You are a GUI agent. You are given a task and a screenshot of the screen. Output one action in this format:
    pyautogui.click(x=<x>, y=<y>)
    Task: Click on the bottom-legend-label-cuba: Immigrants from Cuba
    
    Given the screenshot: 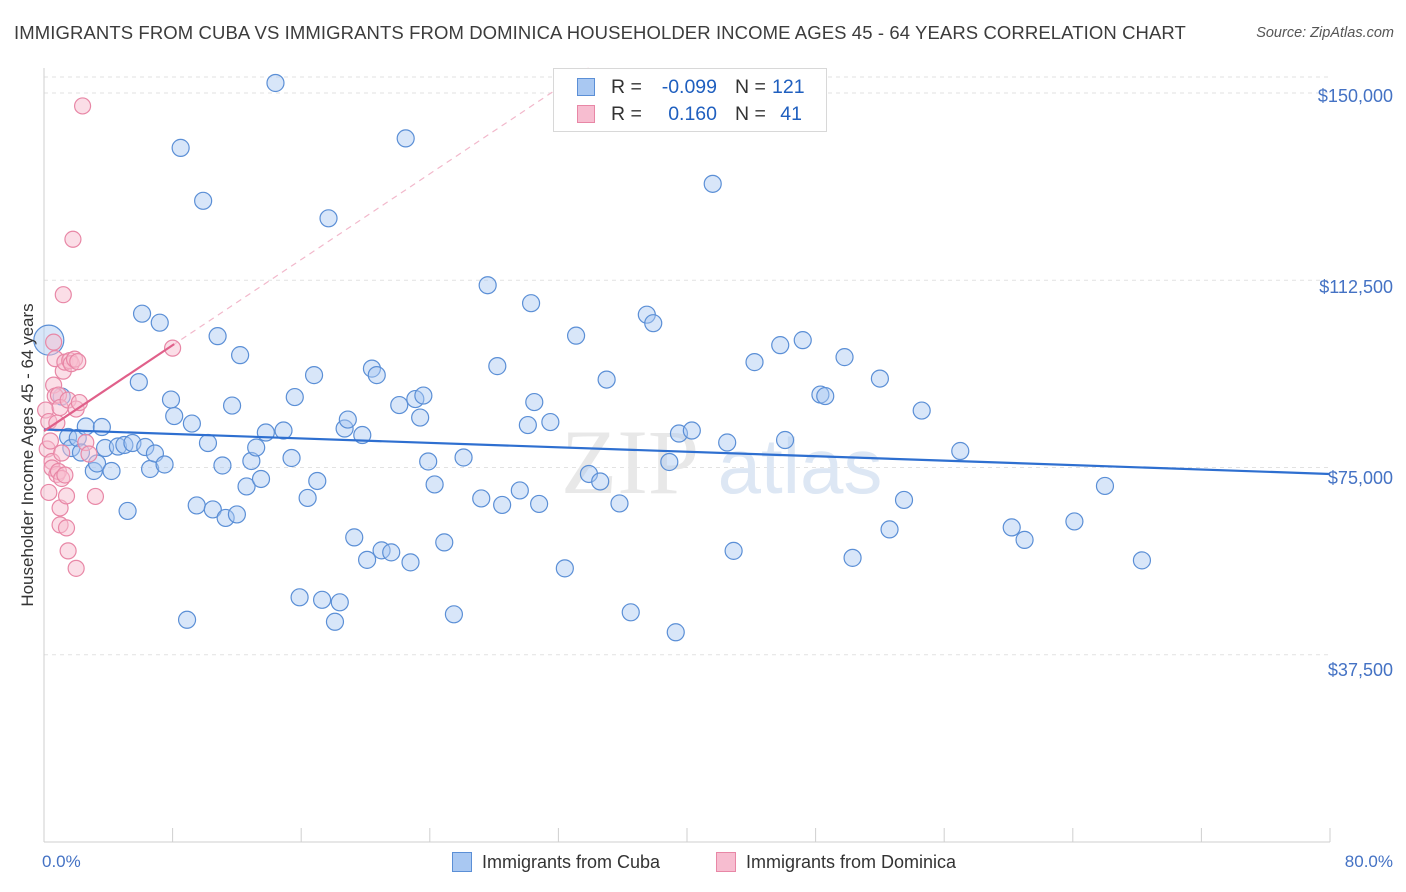 What is the action you would take?
    pyautogui.click(x=571, y=862)
    